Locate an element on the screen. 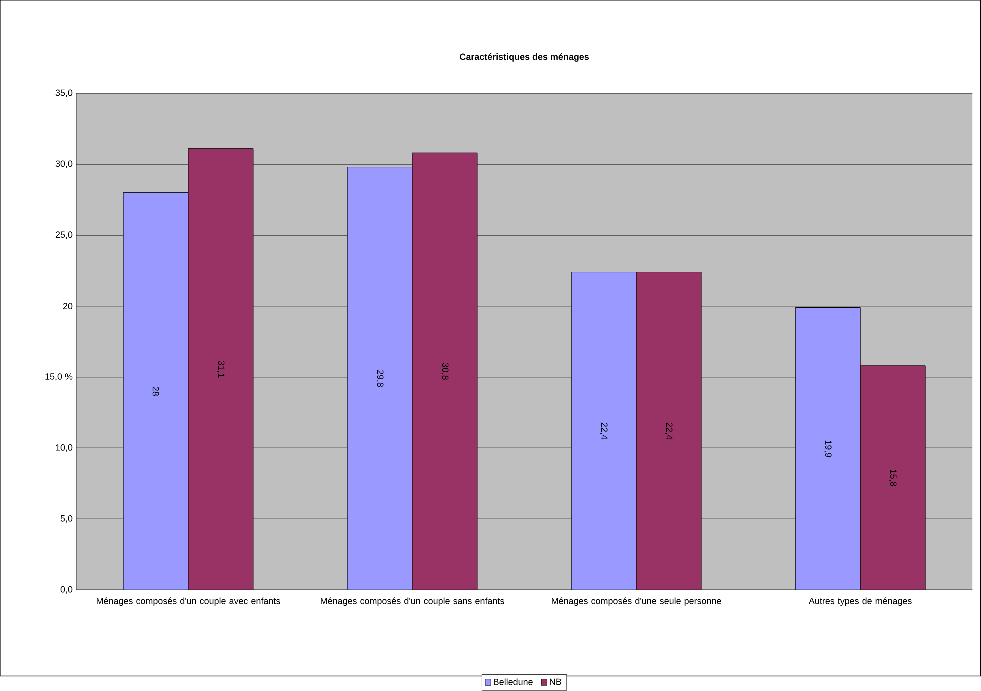  data-label: 19,9 is located at coordinates (828, 449).